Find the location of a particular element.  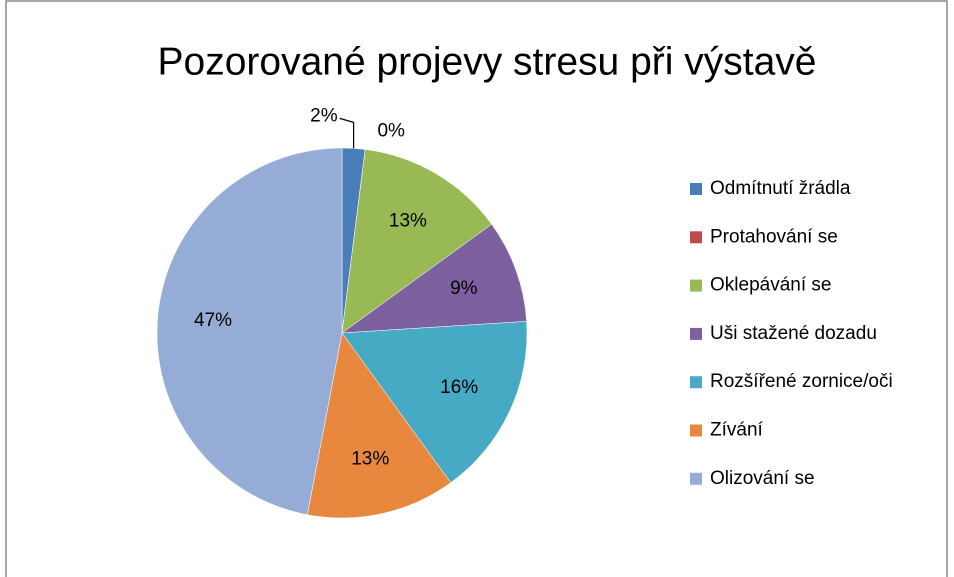

legend-label: Odmítnutí žrádla is located at coordinates (780, 188).